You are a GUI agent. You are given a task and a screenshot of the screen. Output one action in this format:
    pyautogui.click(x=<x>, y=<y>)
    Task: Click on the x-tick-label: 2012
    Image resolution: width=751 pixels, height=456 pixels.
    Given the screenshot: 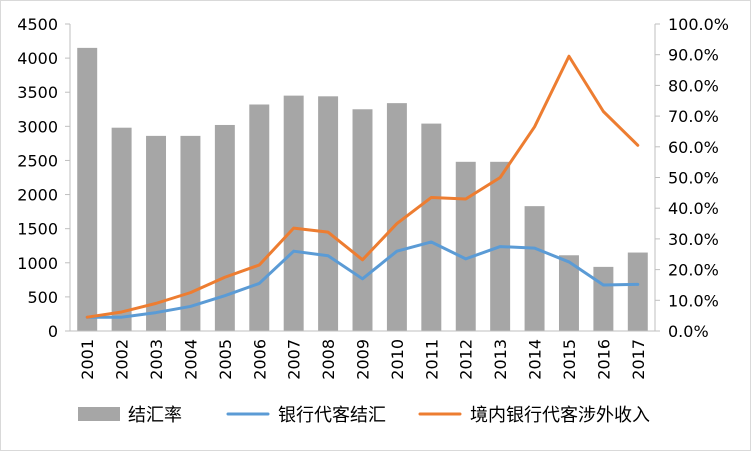 What is the action you would take?
    pyautogui.click(x=466, y=359)
    